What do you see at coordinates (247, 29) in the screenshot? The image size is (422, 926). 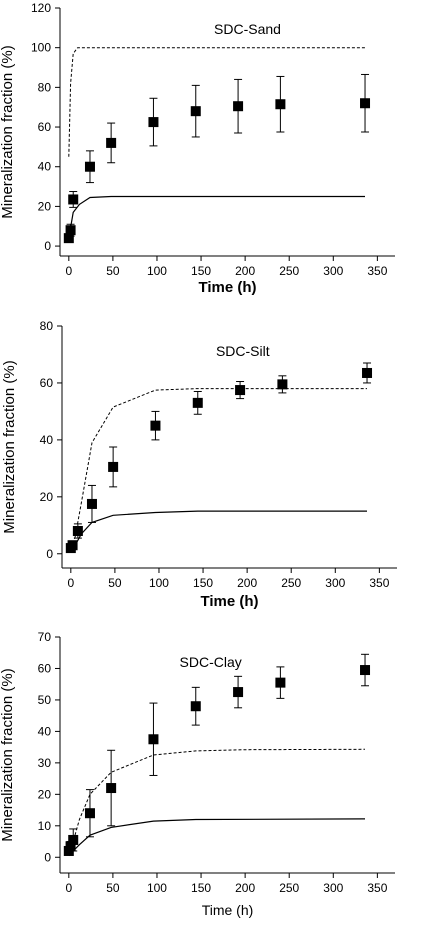 I see `panel-title: SDC-Sand` at bounding box center [247, 29].